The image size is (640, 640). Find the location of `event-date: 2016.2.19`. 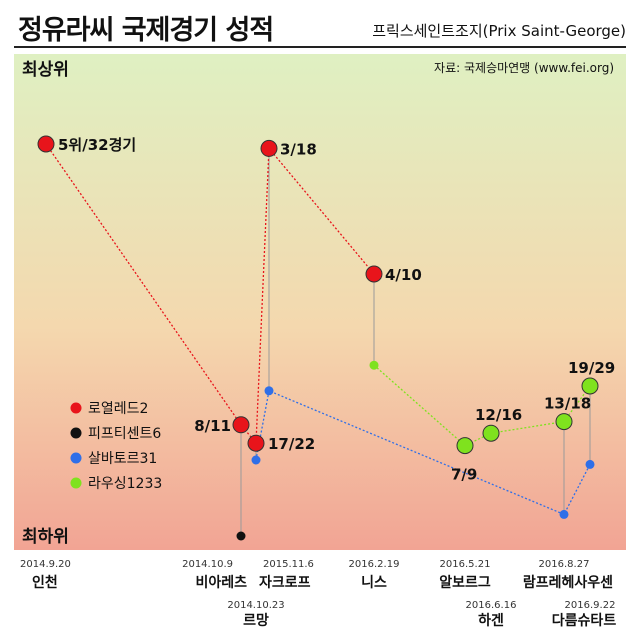

event-date: 2016.2.19 is located at coordinates (374, 564).